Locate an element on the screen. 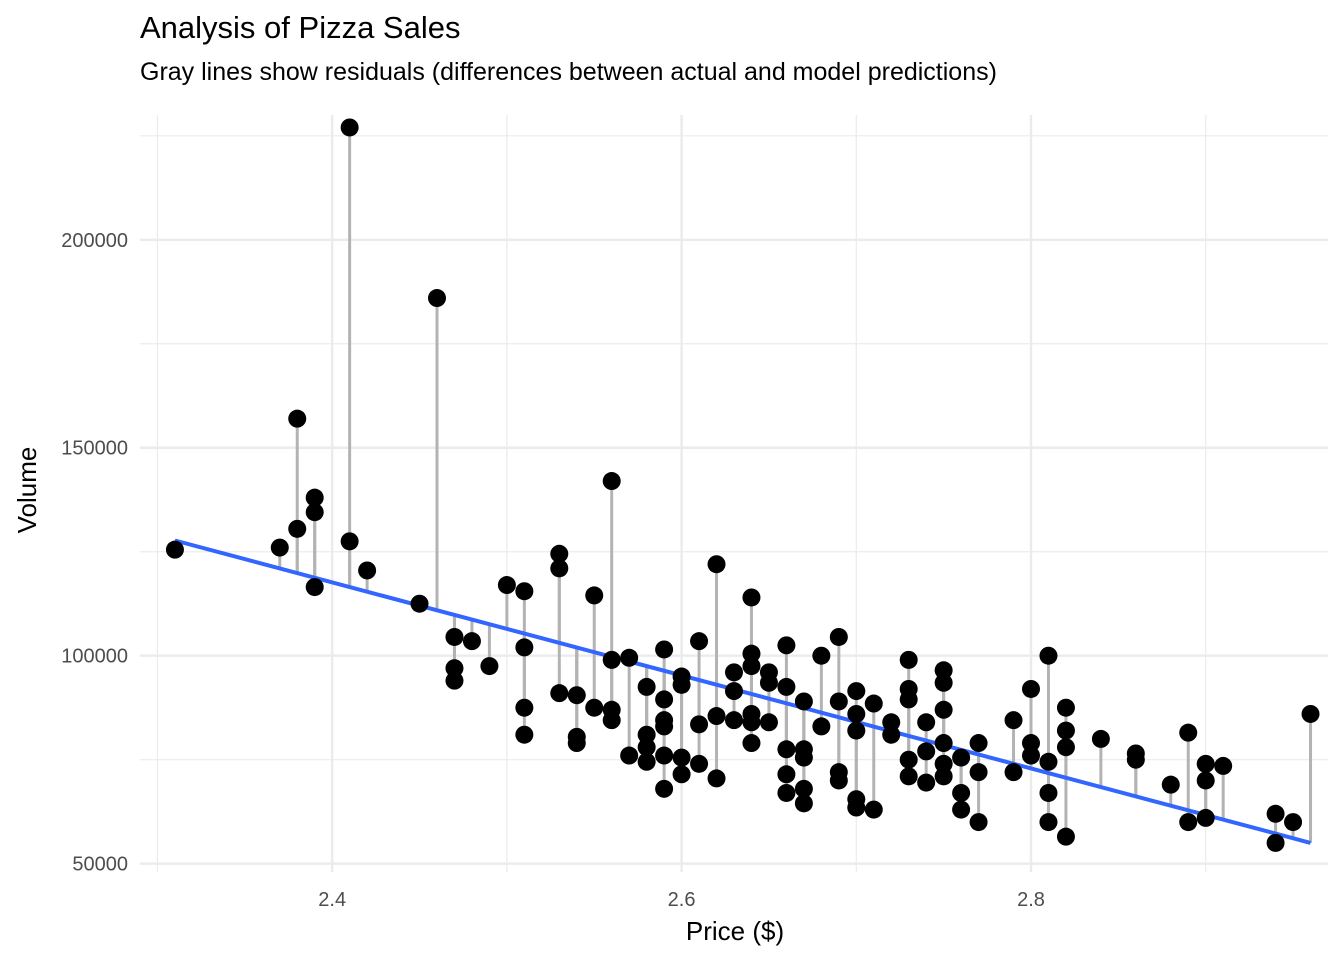  x-tick-label: 2.4 is located at coordinates (332, 900).